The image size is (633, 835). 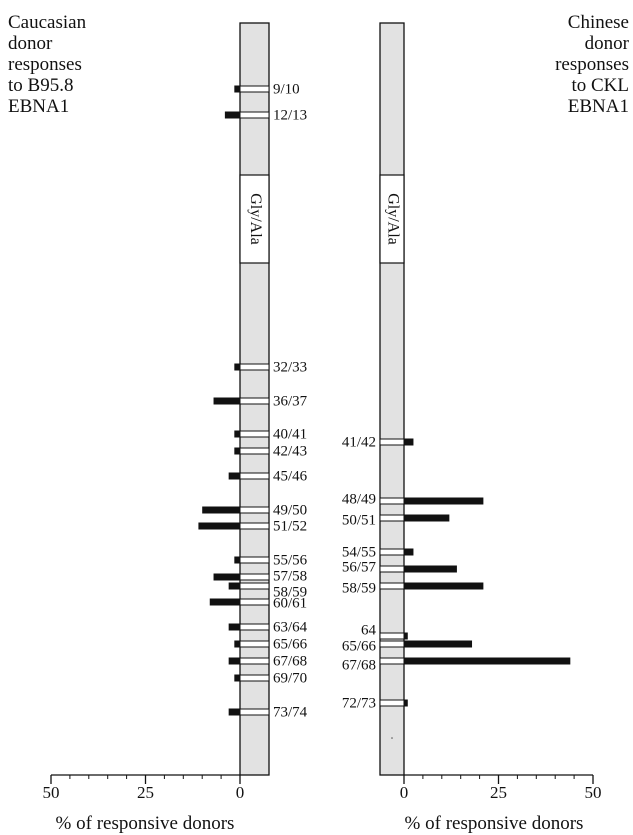 I want to click on right-peptide-label: 50/51, so click(x=359, y=520).